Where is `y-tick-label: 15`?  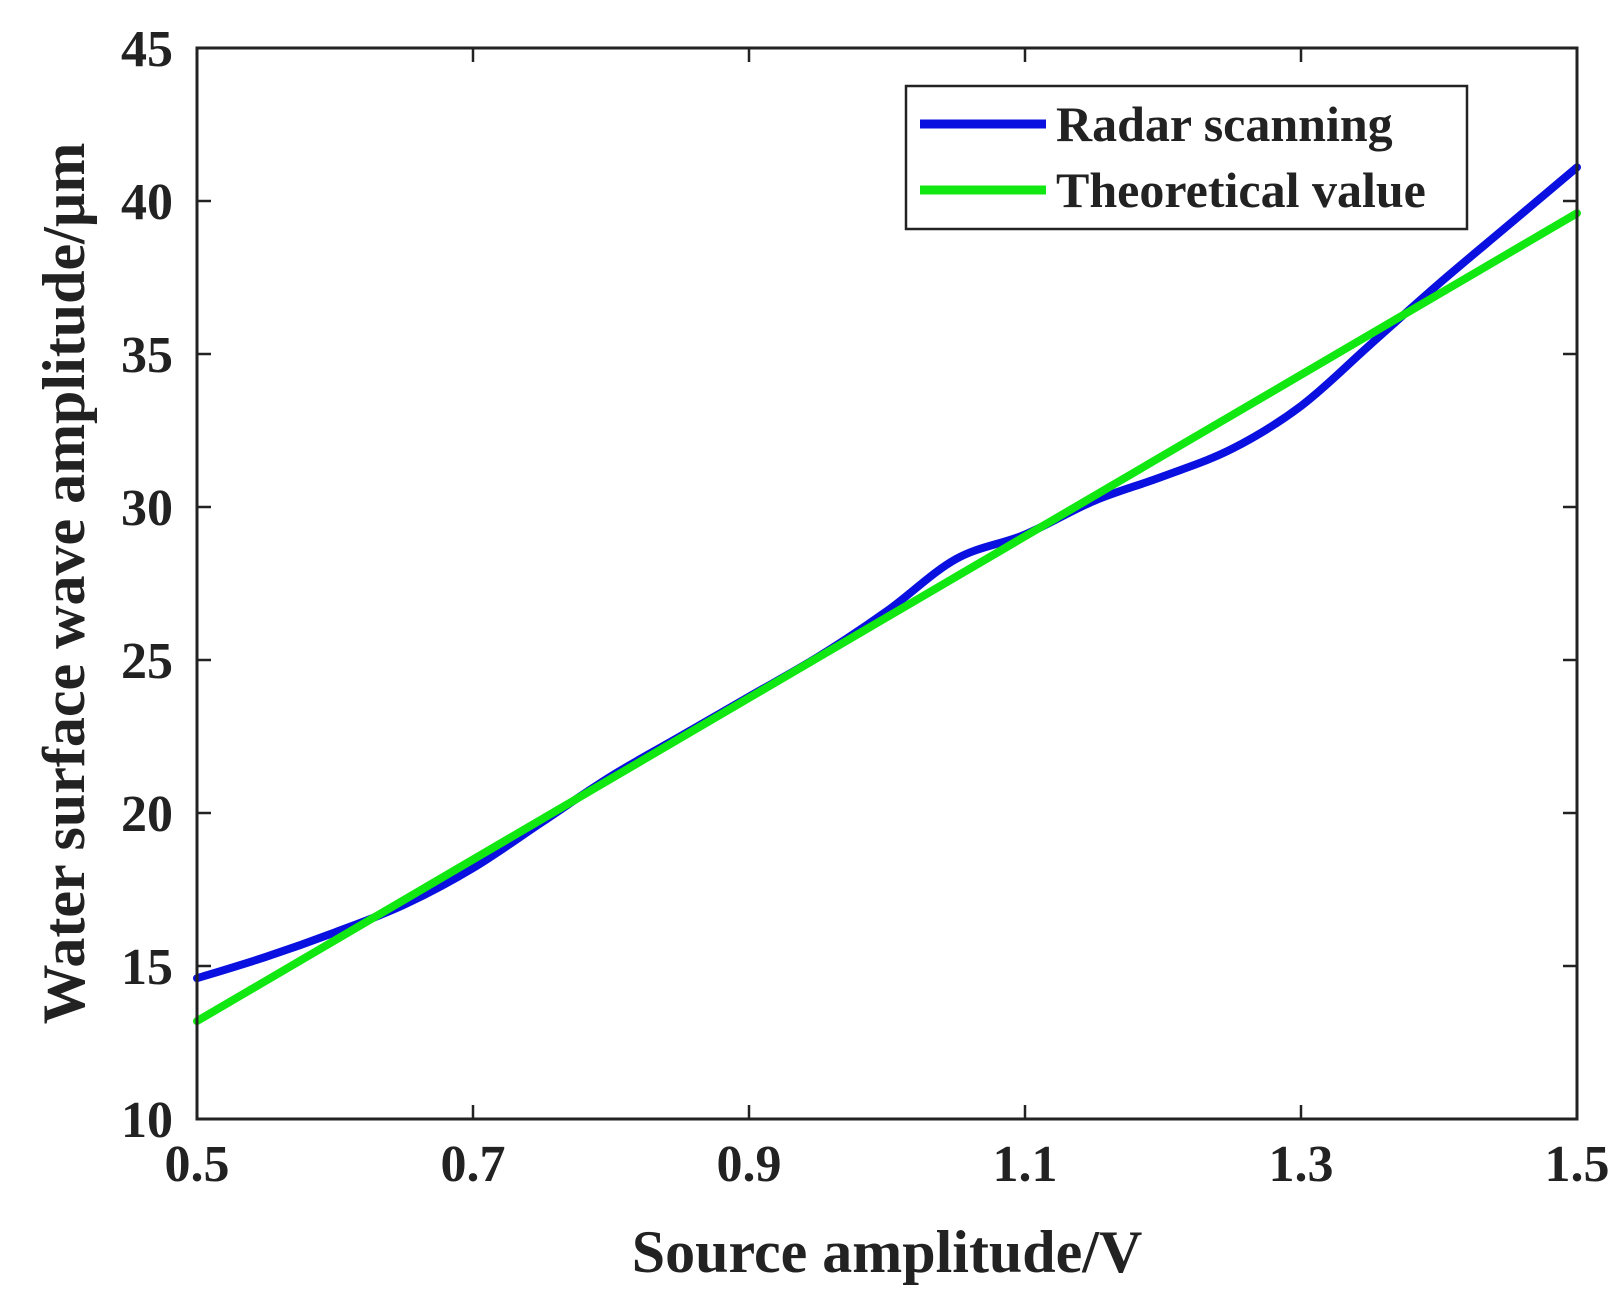
y-tick-label: 15 is located at coordinates (147, 967).